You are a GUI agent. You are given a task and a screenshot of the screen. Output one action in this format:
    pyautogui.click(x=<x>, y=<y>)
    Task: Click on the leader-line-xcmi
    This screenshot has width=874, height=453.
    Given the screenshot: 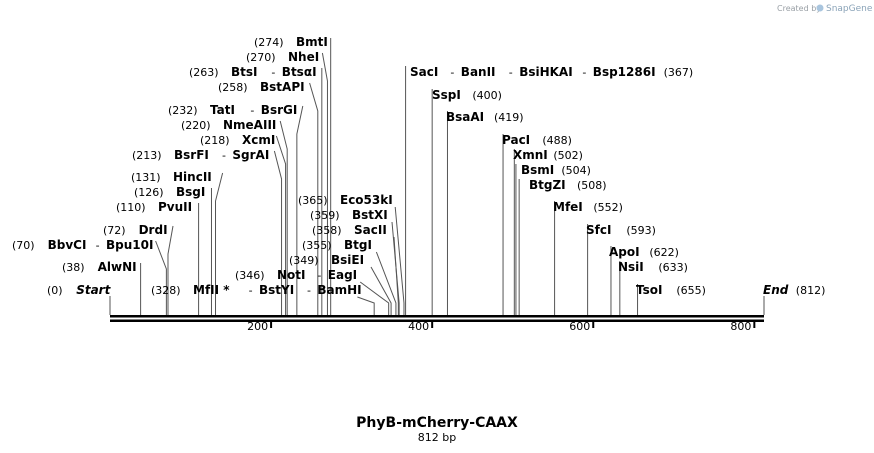 What is the action you would take?
    pyautogui.click(x=281, y=225)
    